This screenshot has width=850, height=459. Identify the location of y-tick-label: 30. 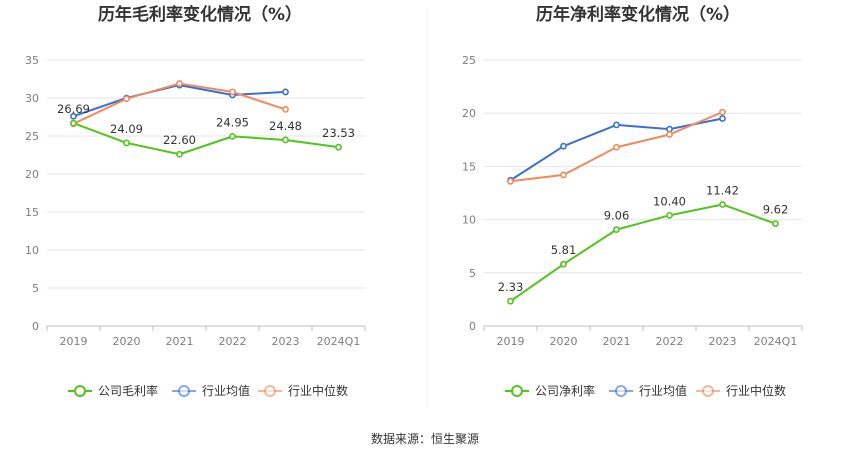
(32, 98).